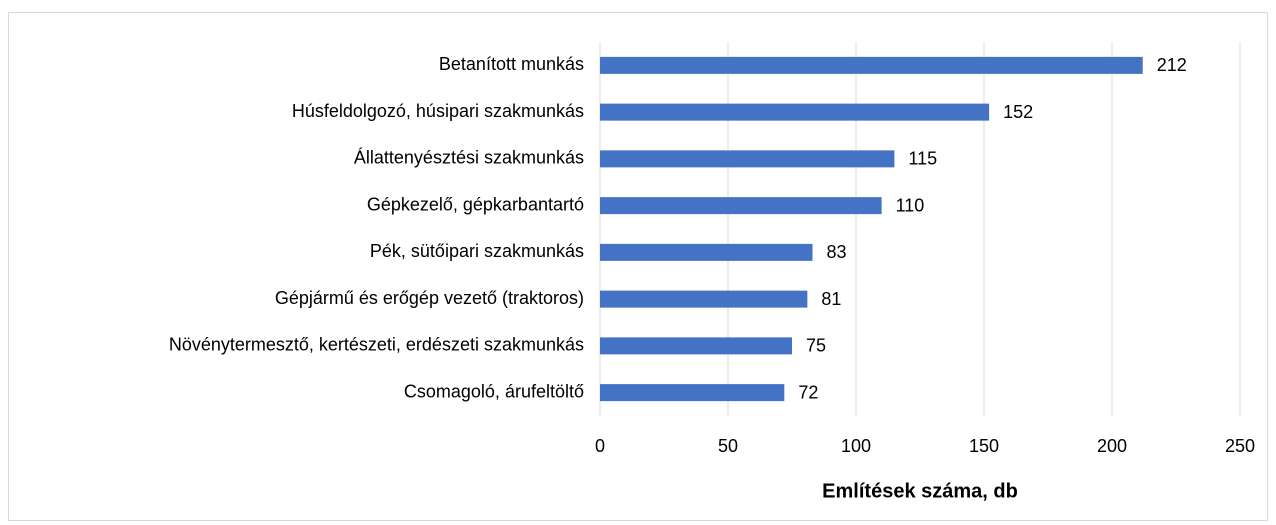 The width and height of the screenshot is (1276, 525). What do you see at coordinates (438, 111) in the screenshot?
I see `y-tick-label: Húsfeldolgozó, húsipari szakmunkás` at bounding box center [438, 111].